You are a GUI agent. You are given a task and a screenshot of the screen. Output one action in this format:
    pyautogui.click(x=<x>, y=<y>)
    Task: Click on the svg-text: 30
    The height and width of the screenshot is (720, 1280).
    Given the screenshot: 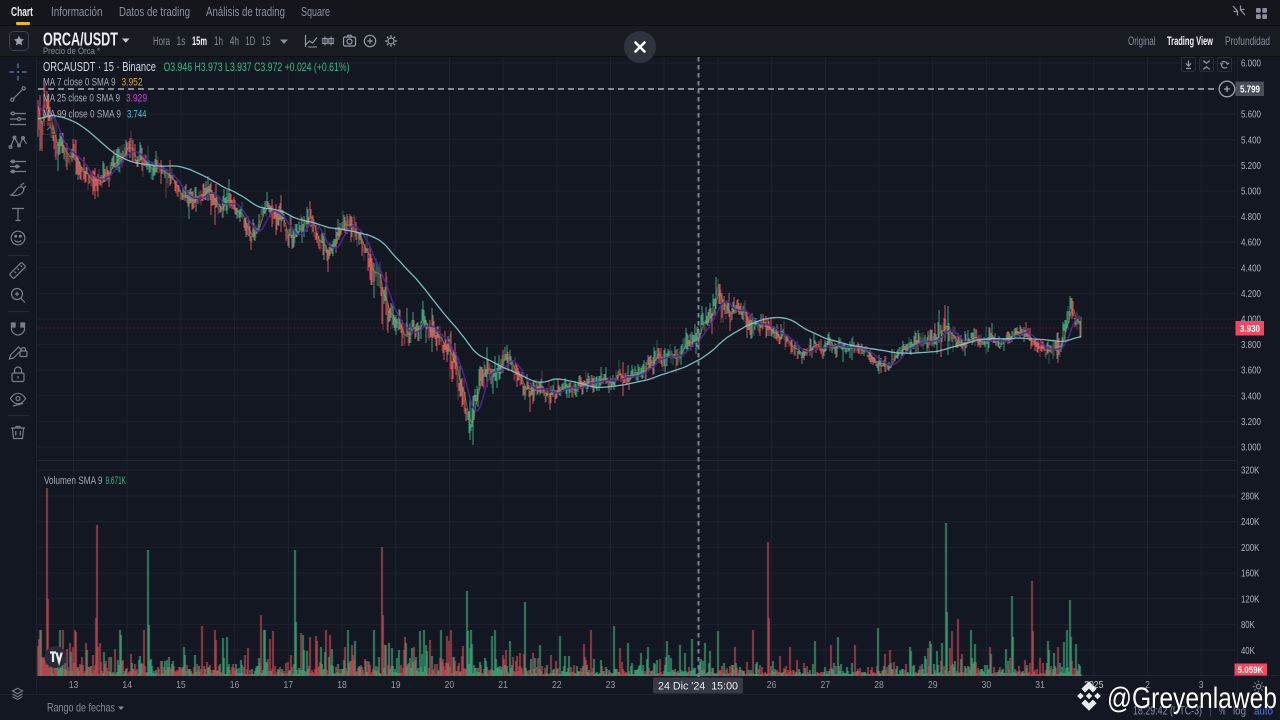 What is the action you would take?
    pyautogui.click(x=987, y=685)
    